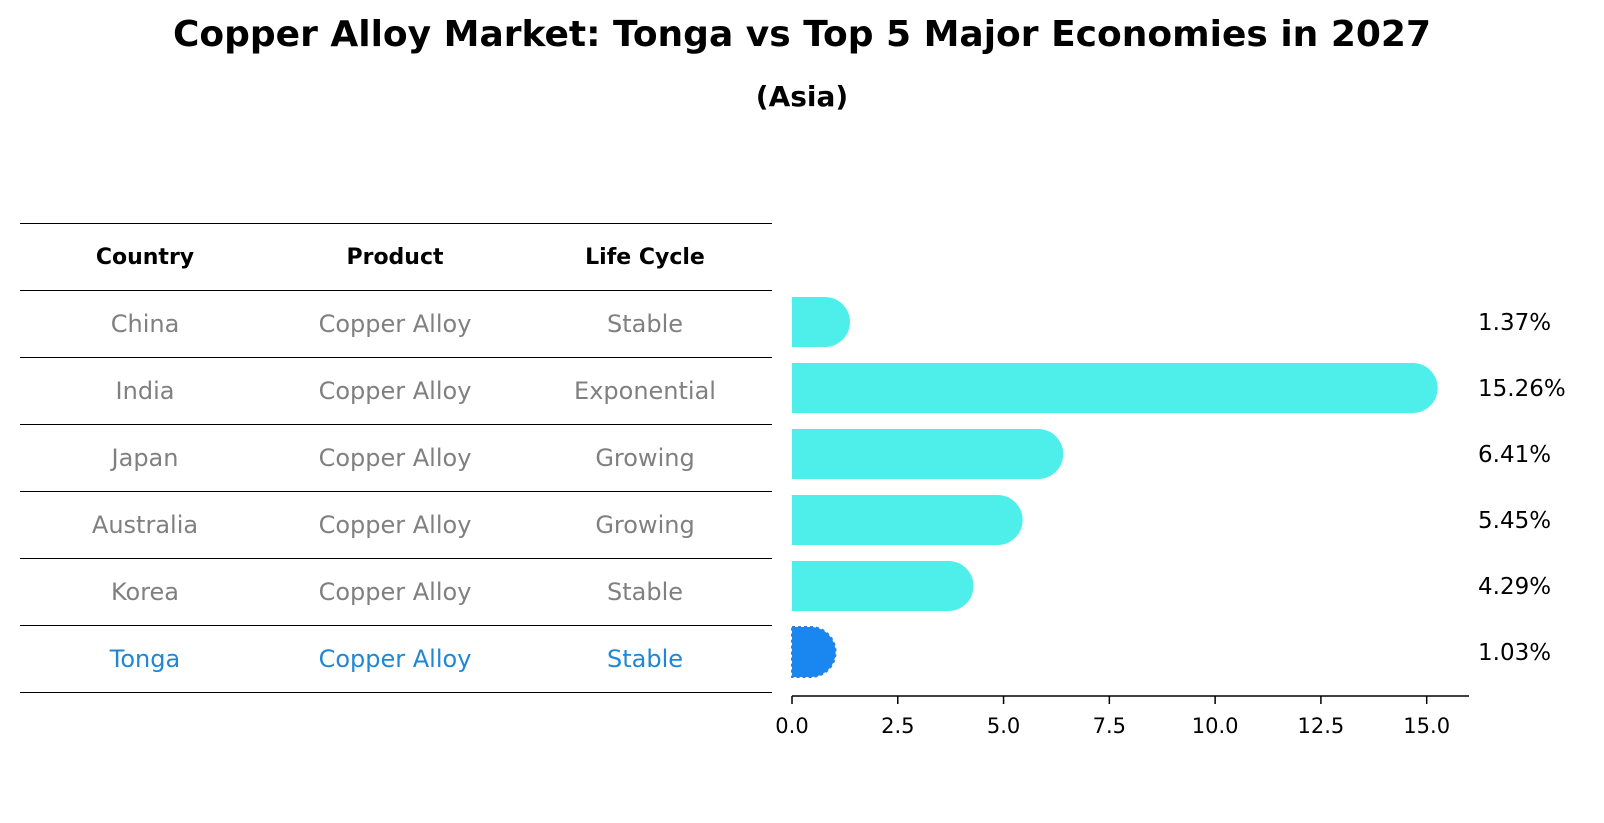  I want to click on table-row: Australia Copper Alloy Growing, so click(396, 525).